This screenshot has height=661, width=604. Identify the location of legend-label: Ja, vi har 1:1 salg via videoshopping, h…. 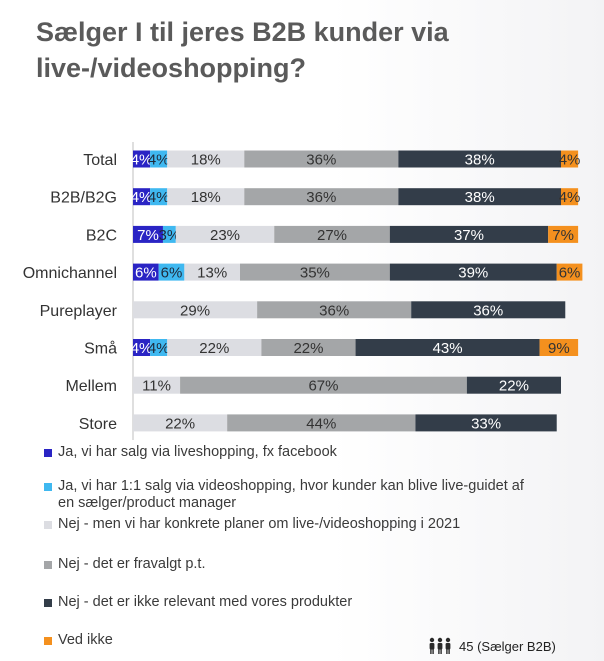
(291, 494).